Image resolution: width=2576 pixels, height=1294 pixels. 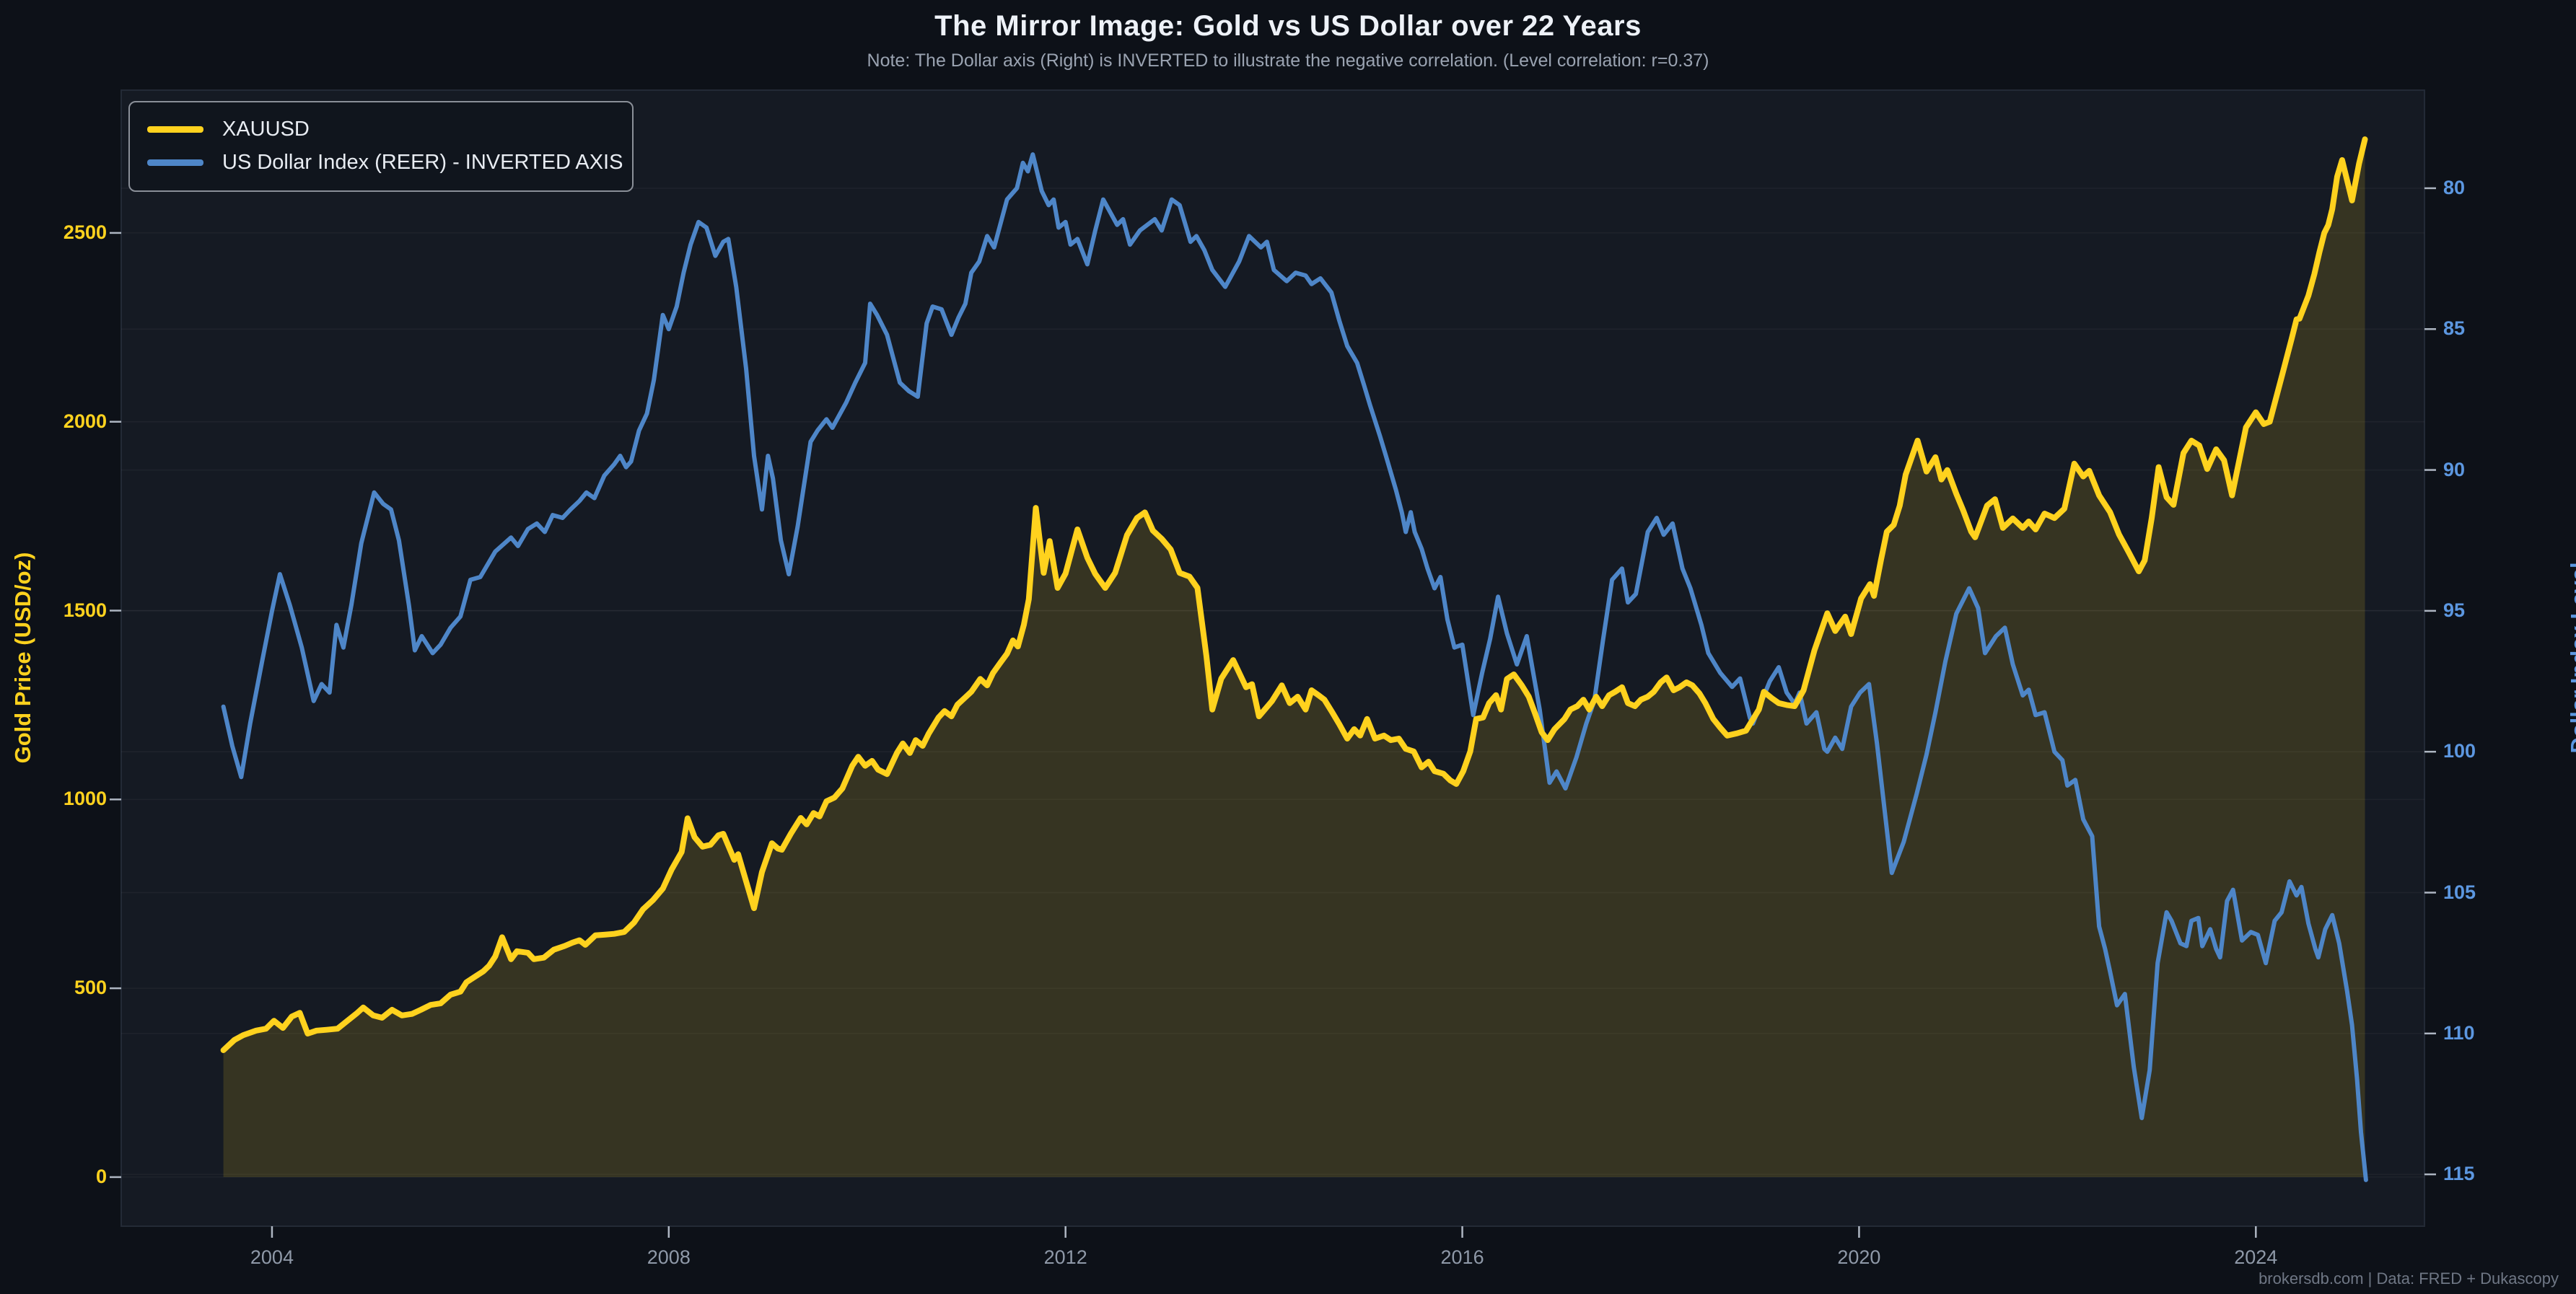 I want to click on right-axis-tick-label: 115, so click(x=2459, y=1174).